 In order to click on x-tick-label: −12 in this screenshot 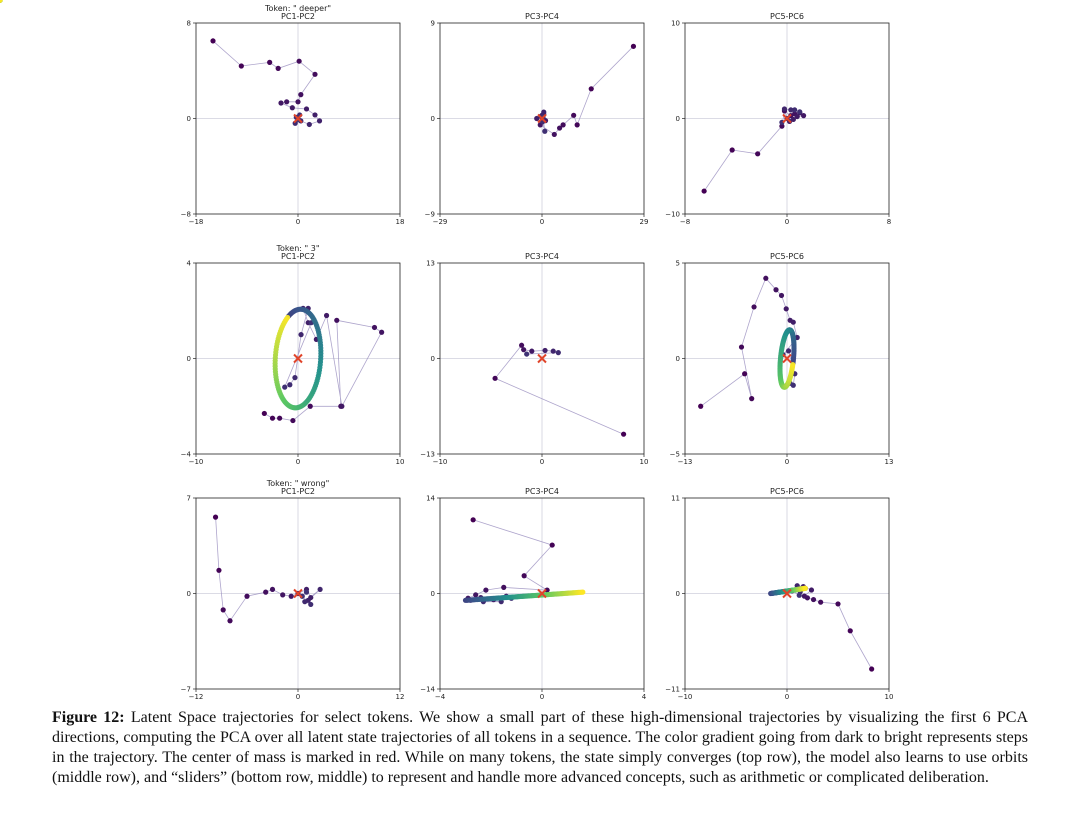, I will do `click(196, 696)`.